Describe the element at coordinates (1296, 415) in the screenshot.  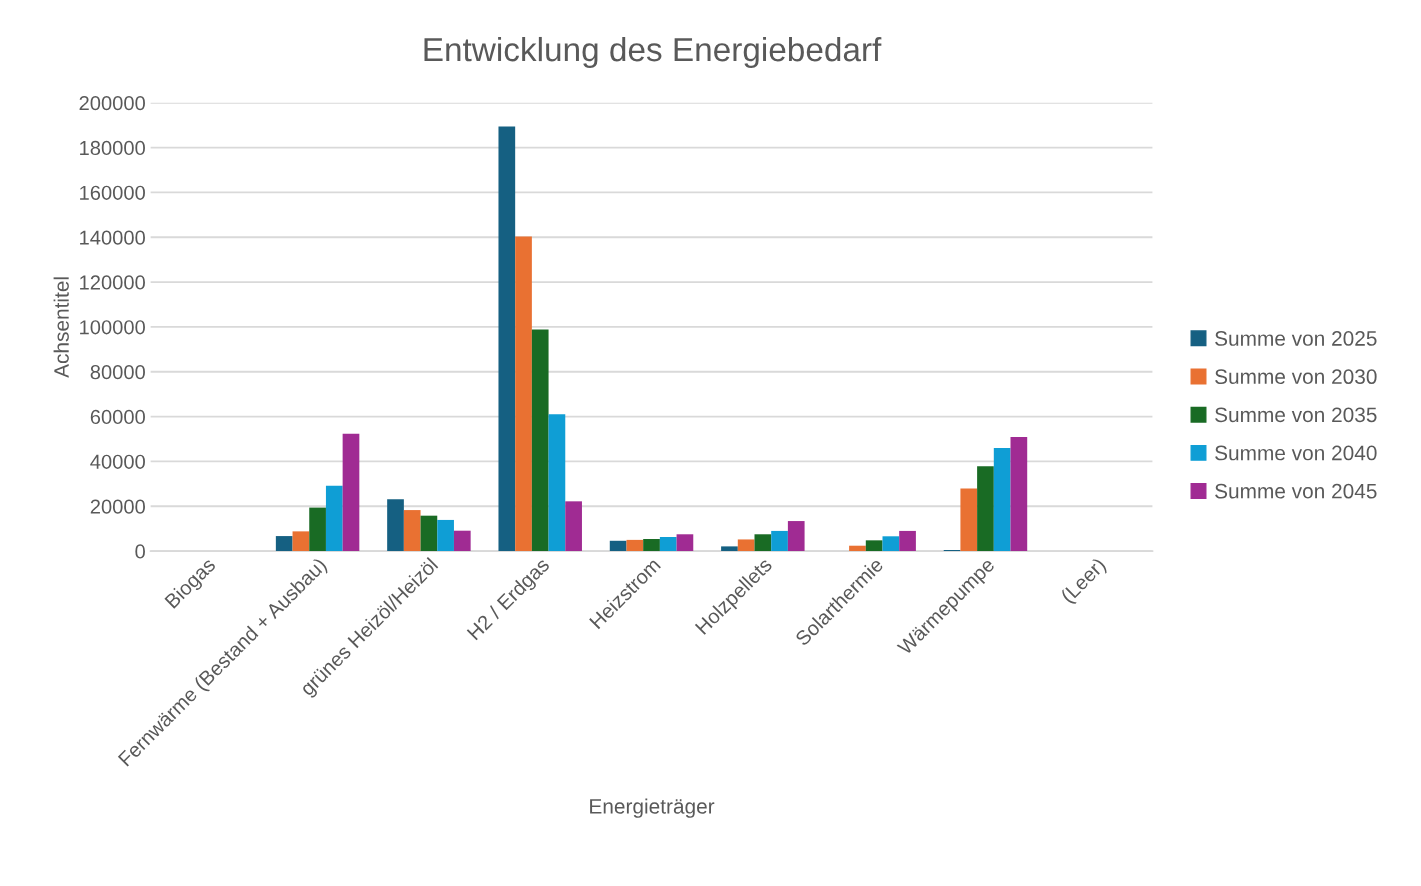
I see `legend-label: Summe von 2035` at that location.